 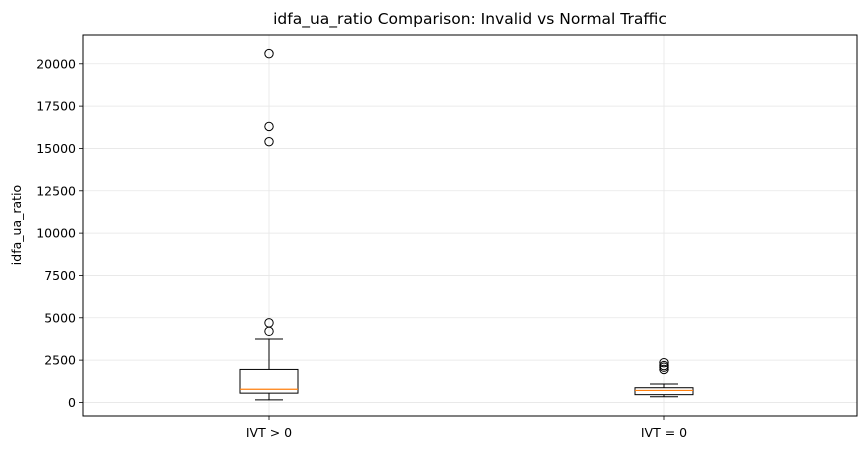 What do you see at coordinates (56, 148) in the screenshot?
I see `y-tick-label: 15000` at bounding box center [56, 148].